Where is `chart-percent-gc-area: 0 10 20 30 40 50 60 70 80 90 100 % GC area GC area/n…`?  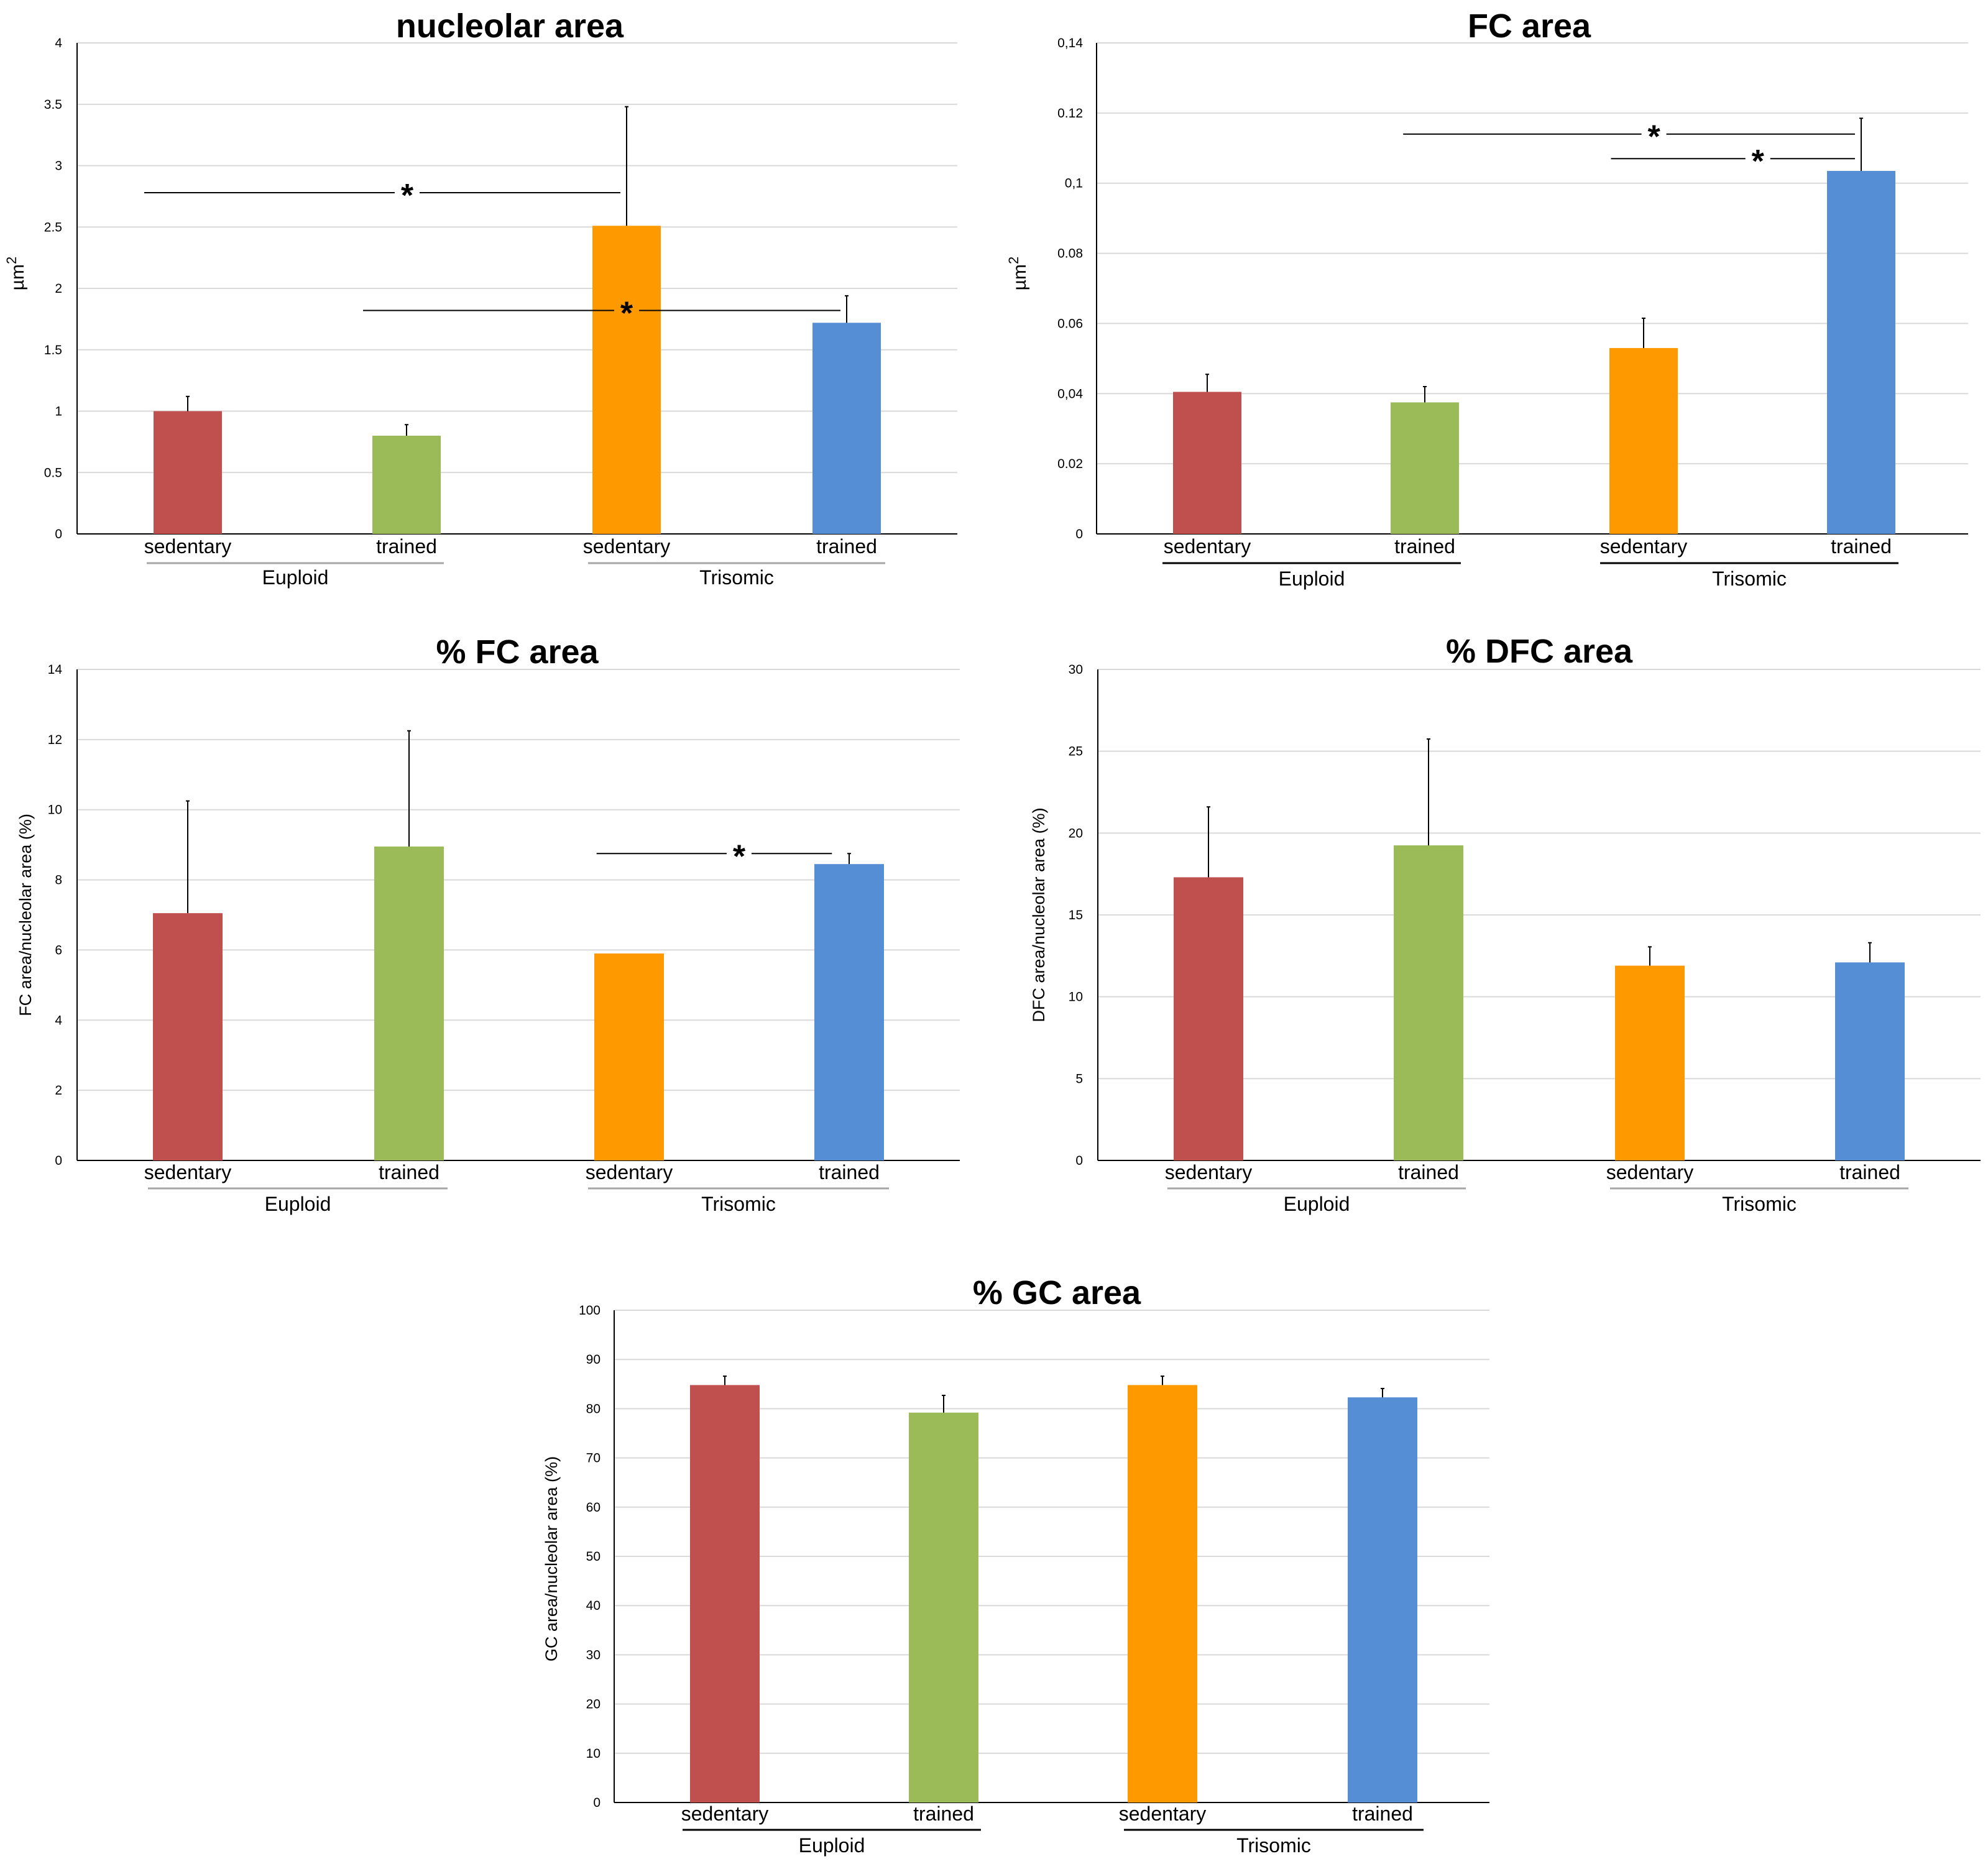 chart-percent-gc-area: 0 10 20 30 40 50 60 70 80 90 100 % GC area GC area/n… is located at coordinates (1015, 1565).